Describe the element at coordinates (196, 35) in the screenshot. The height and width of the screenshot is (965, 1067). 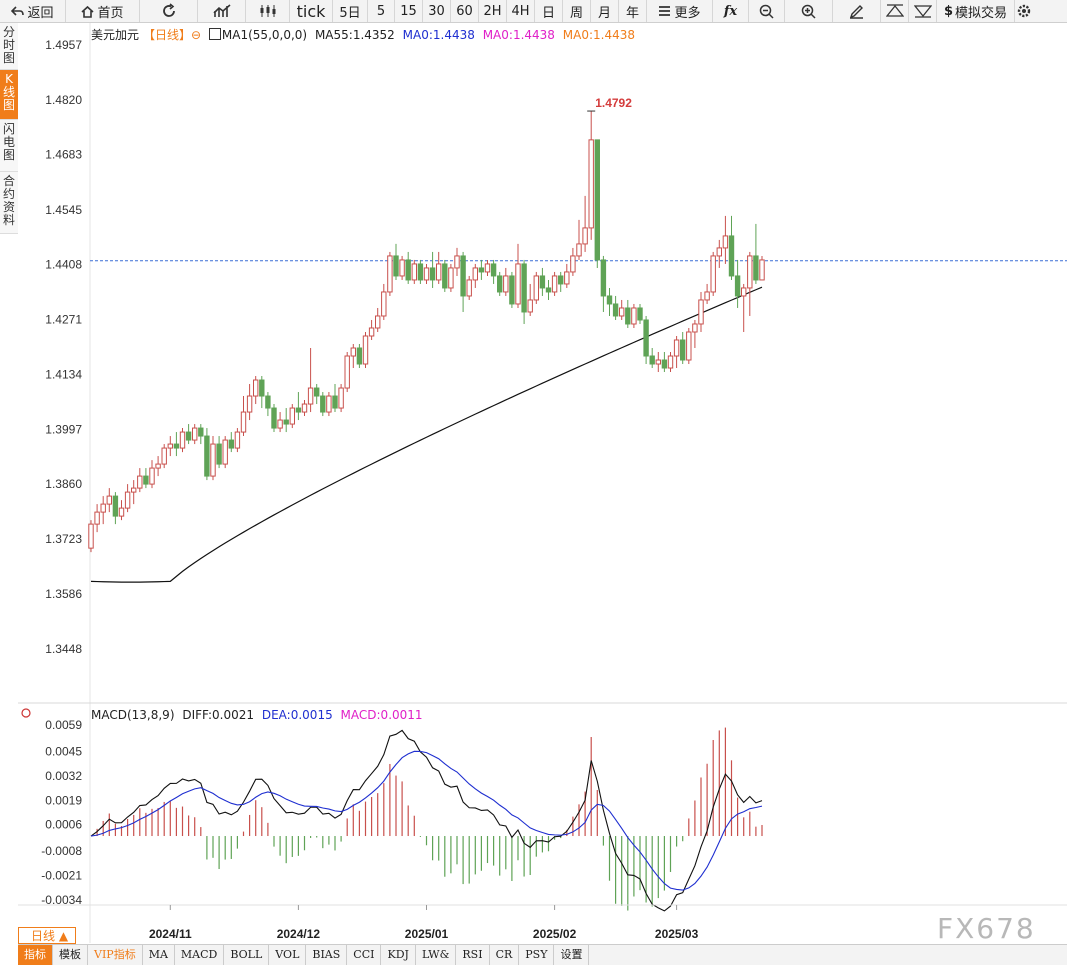
I see `legend-toggle-icon: ⊖` at that location.